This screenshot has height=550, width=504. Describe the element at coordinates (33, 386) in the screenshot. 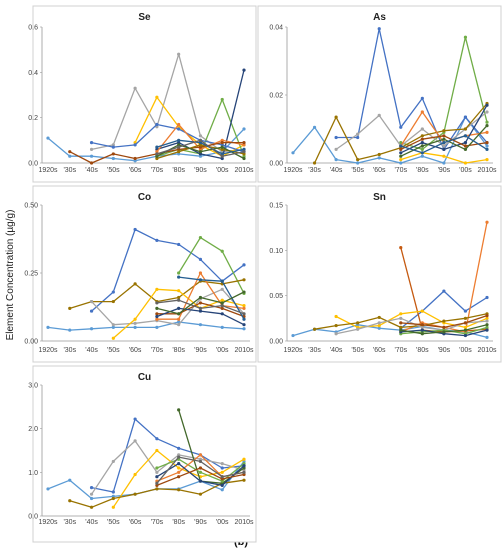

I see `y-tick-label: 3.0` at that location.